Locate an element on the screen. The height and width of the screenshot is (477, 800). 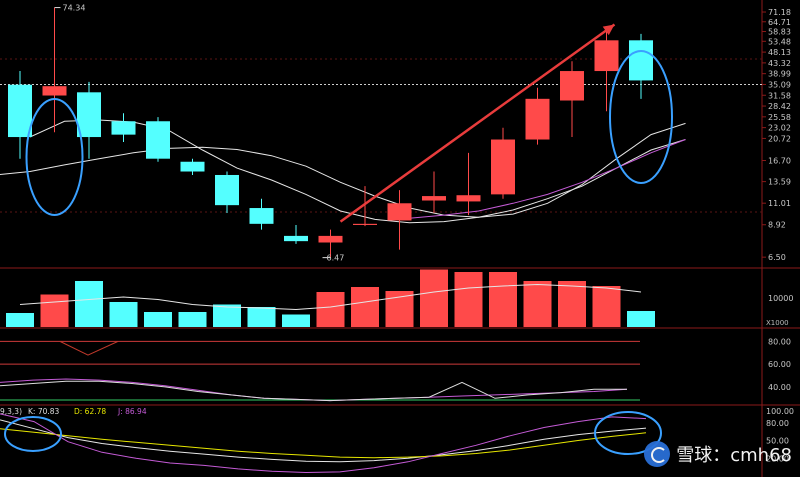
price-tick-label: 25.58 is located at coordinates (779, 117).